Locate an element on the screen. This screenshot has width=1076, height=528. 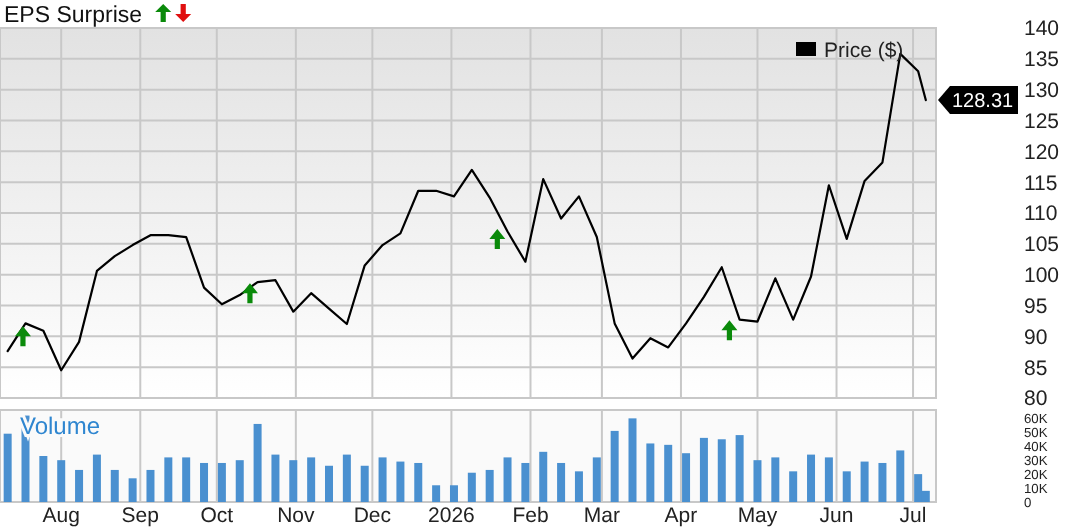
y-tick-label: 110 is located at coordinates (1041, 214).